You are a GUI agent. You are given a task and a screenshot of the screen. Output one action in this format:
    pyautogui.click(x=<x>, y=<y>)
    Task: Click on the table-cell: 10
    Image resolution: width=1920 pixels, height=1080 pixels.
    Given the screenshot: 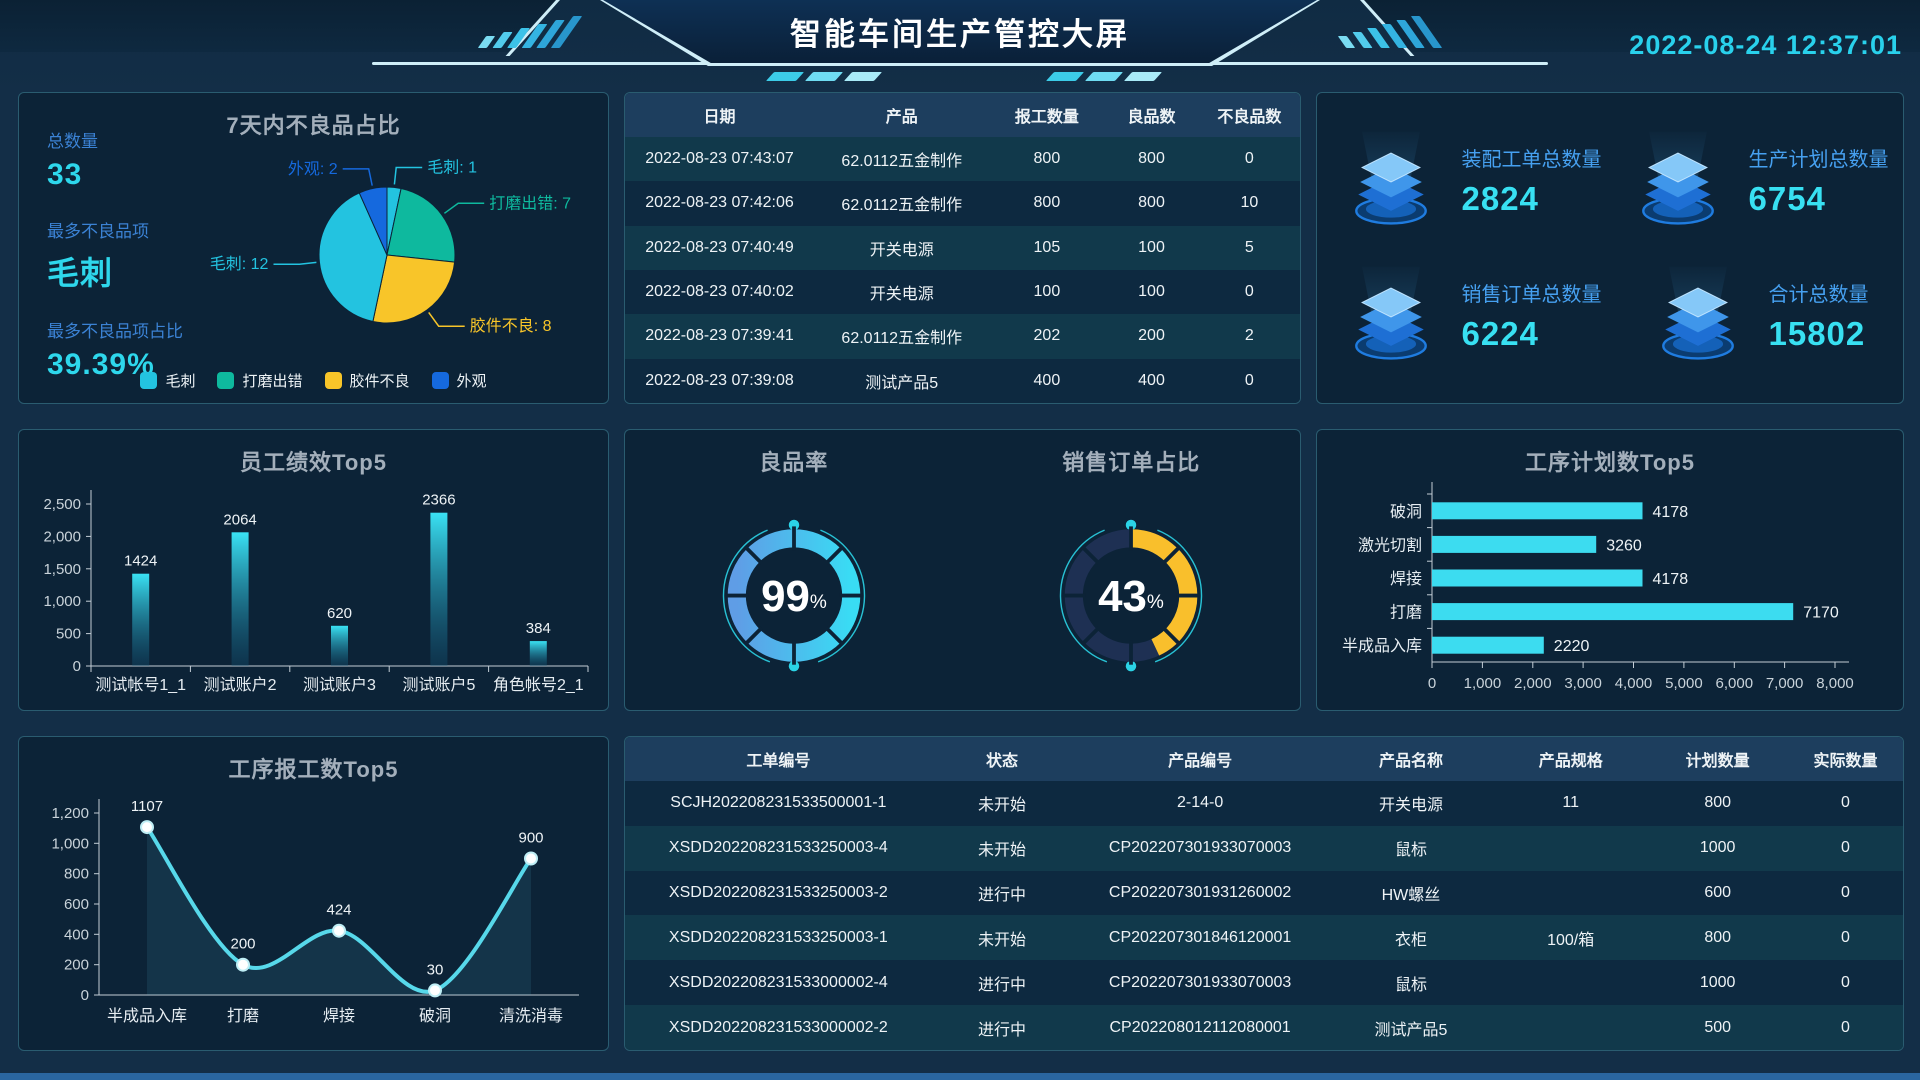 What is the action you would take?
    pyautogui.click(x=1249, y=203)
    